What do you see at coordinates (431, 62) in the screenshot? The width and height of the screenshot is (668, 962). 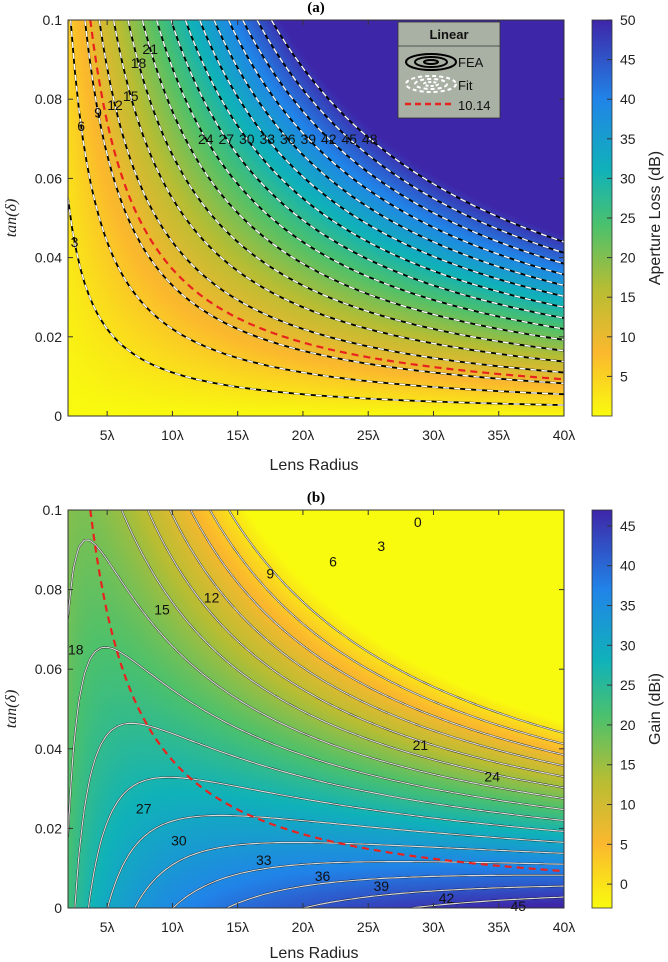 I see `legend-fea-icon` at bounding box center [431, 62].